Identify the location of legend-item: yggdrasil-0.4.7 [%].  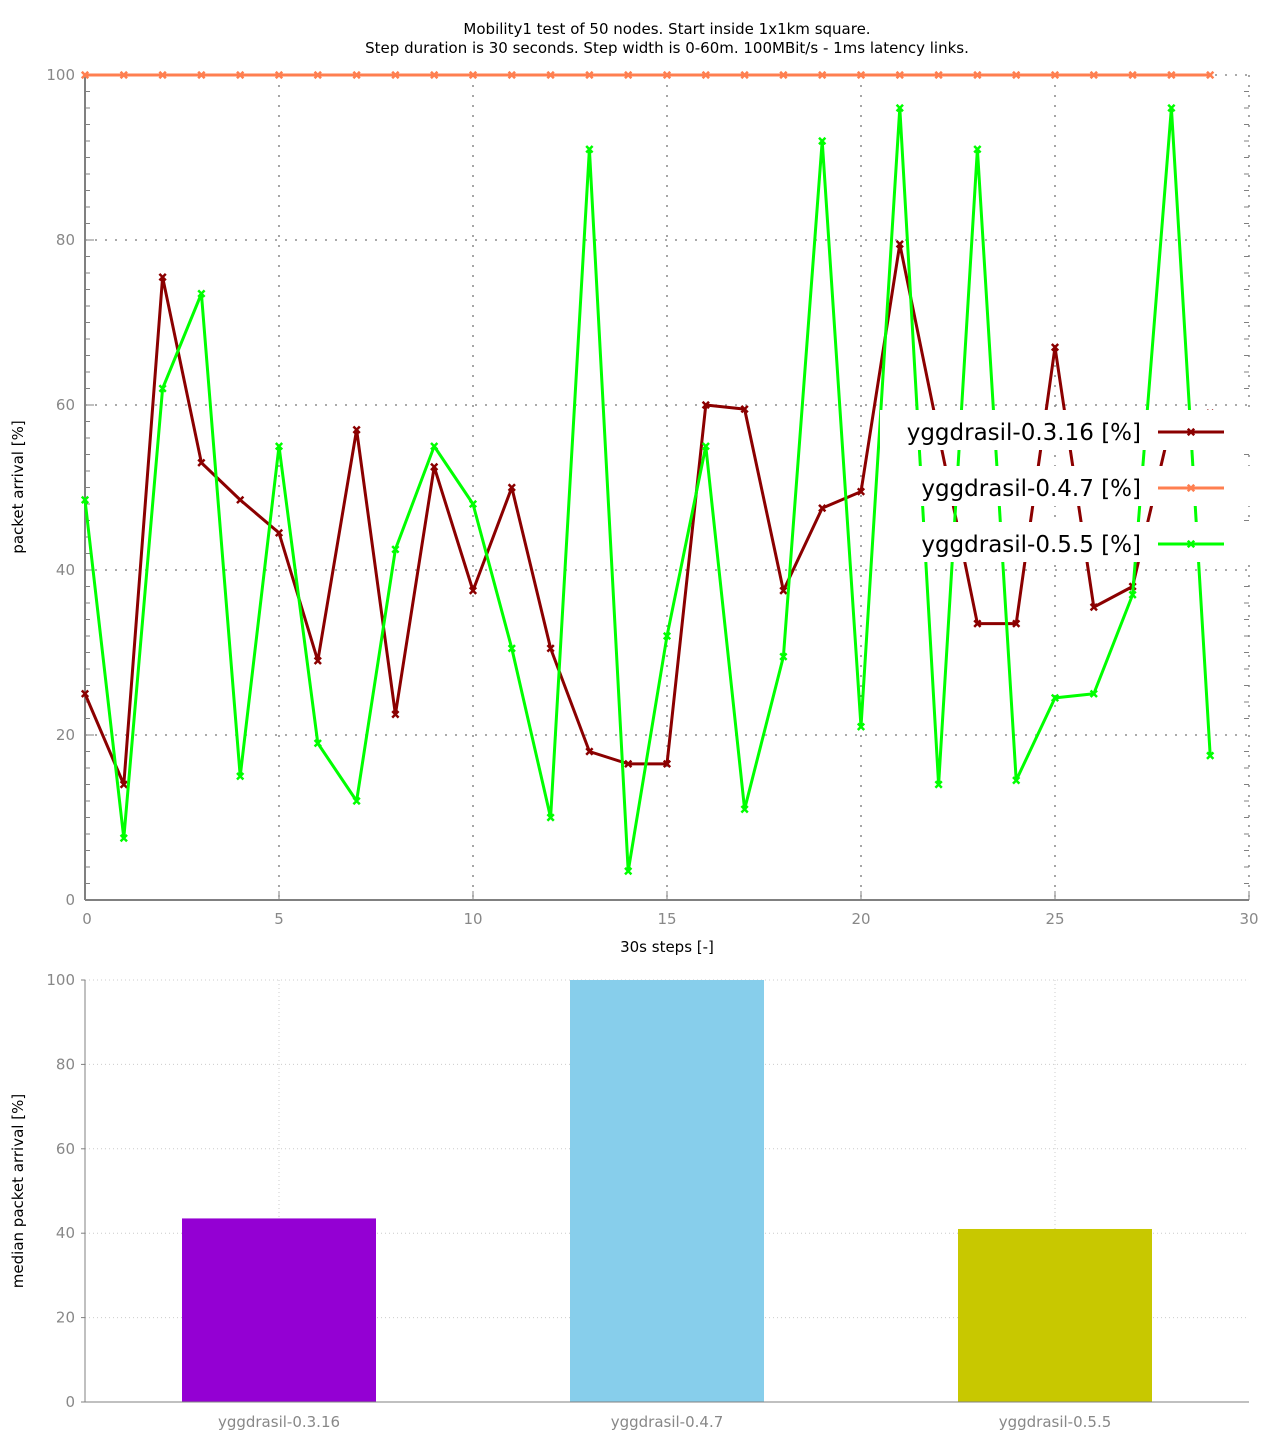
(1065, 486).